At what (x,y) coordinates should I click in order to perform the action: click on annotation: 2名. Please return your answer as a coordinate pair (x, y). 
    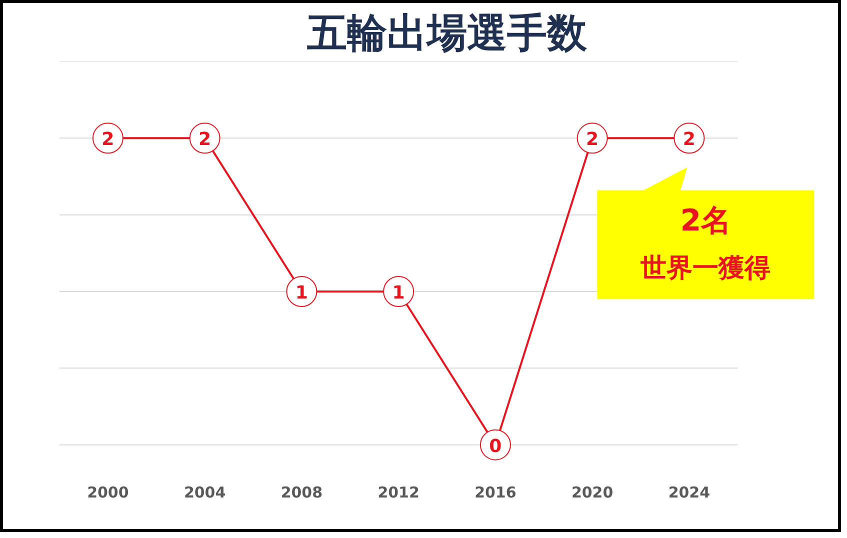
    Looking at the image, I should click on (706, 221).